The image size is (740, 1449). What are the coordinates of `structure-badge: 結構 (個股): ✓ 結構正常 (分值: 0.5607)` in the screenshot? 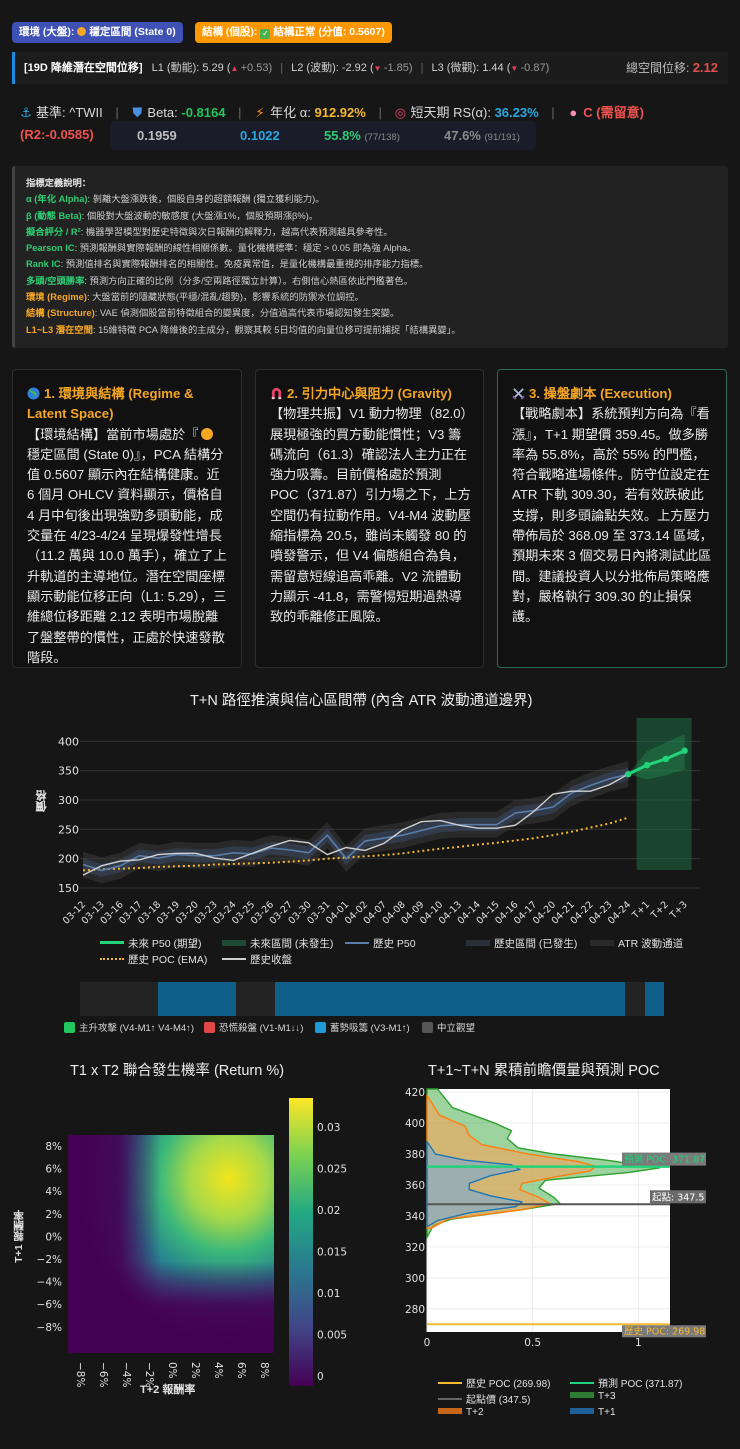 It's located at (293, 32).